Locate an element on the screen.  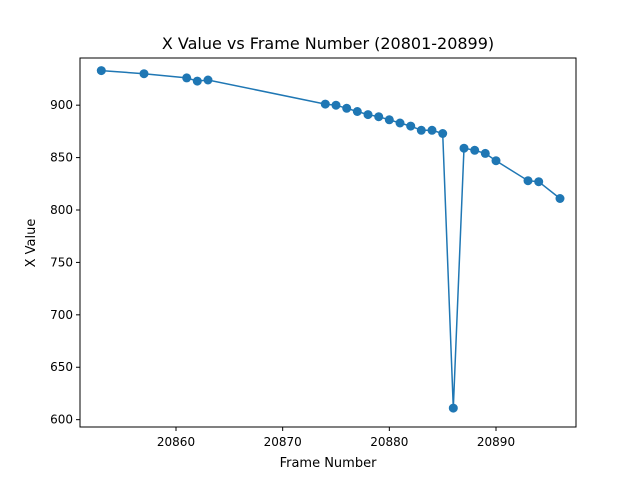
y-tick-label: 800 is located at coordinates (61, 210).